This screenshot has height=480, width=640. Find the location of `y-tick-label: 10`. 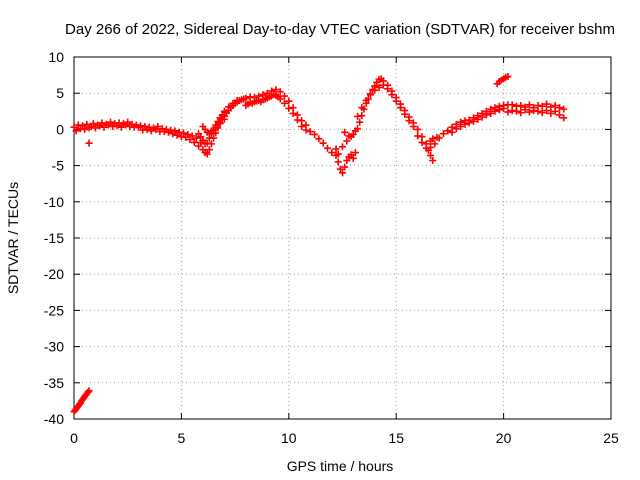

y-tick-label: 10 is located at coordinates (56, 57).